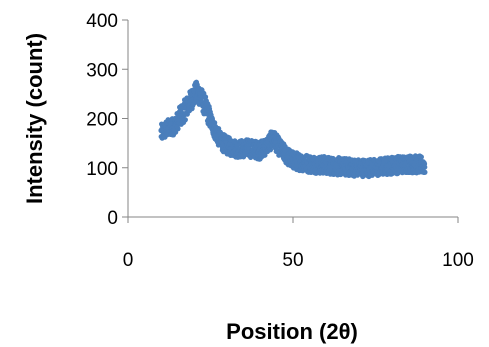 Image resolution: width=489 pixels, height=347 pixels. What do you see at coordinates (102, 70) in the screenshot?
I see `y-tick-label: 300` at bounding box center [102, 70].